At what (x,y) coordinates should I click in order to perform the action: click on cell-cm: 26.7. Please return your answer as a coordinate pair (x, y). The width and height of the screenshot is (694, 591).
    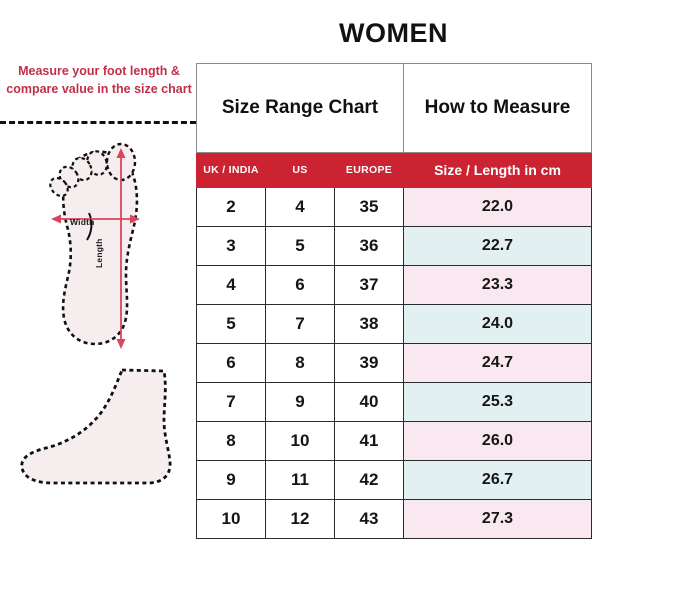
    Looking at the image, I should click on (497, 480).